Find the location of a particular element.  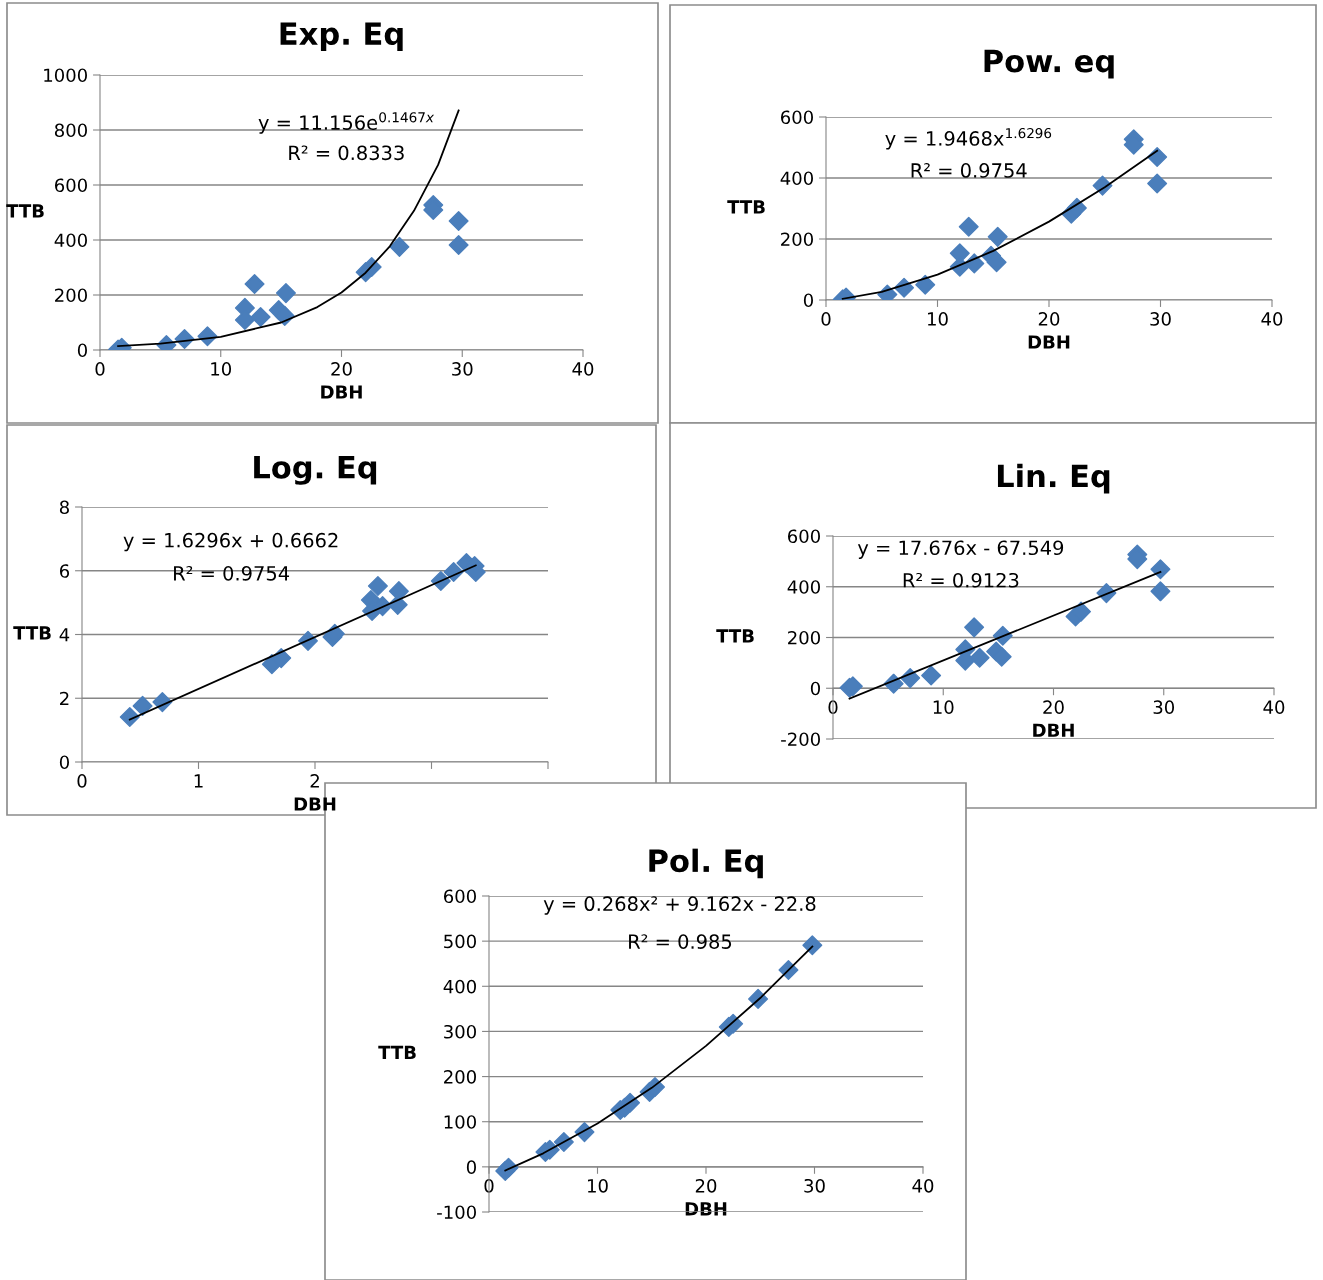

y-tick-label: 300 is located at coordinates (460, 1031).